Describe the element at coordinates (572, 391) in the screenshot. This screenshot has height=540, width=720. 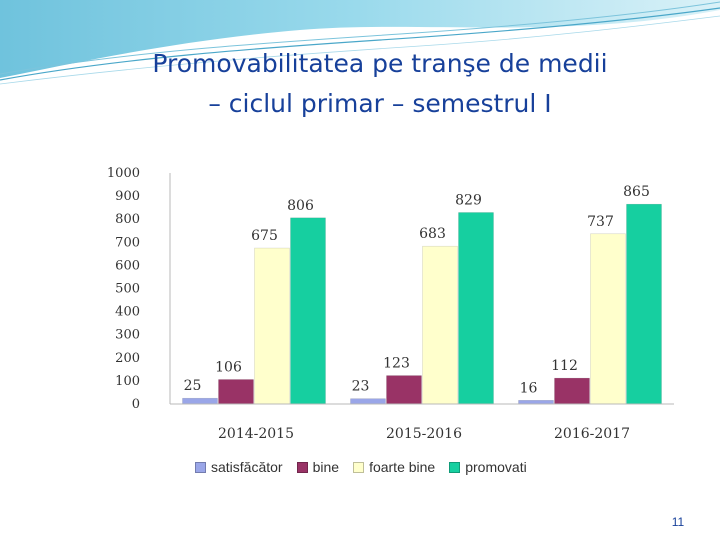
I see `bar-bine-2016-2017` at that location.